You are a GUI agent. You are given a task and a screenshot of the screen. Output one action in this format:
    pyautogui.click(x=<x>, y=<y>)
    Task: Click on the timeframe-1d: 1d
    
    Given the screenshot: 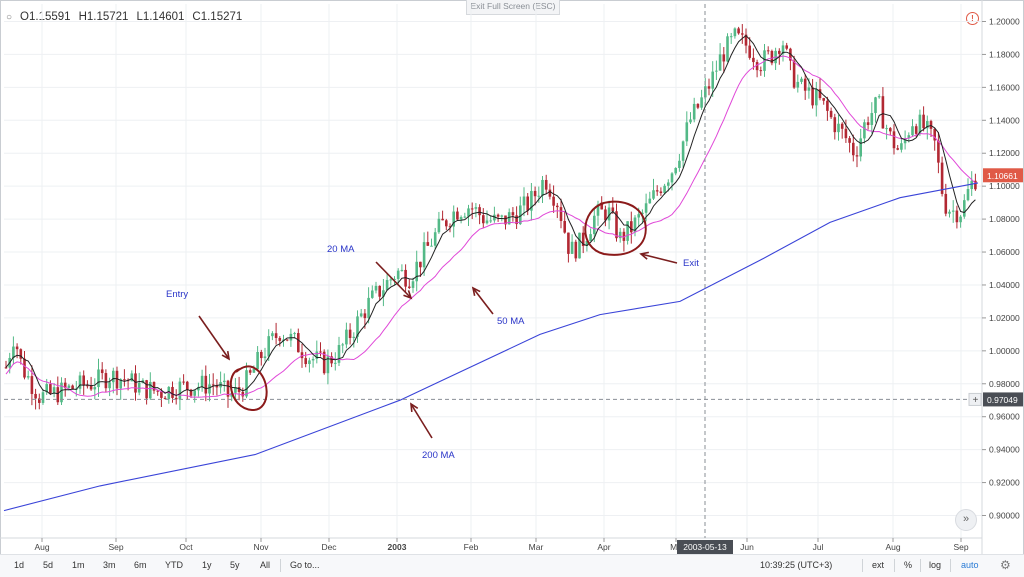 What is the action you would take?
    pyautogui.click(x=19, y=565)
    